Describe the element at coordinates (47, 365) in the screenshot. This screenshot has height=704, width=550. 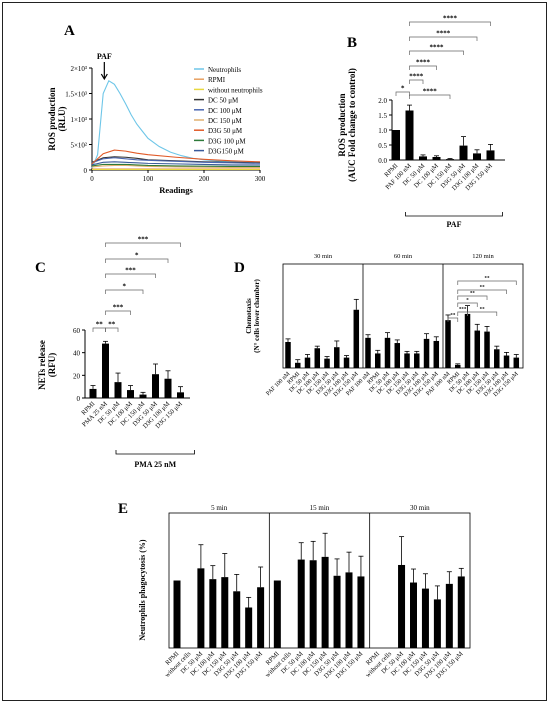
I see `y-axis-label: NETs release(RFU)` at that location.